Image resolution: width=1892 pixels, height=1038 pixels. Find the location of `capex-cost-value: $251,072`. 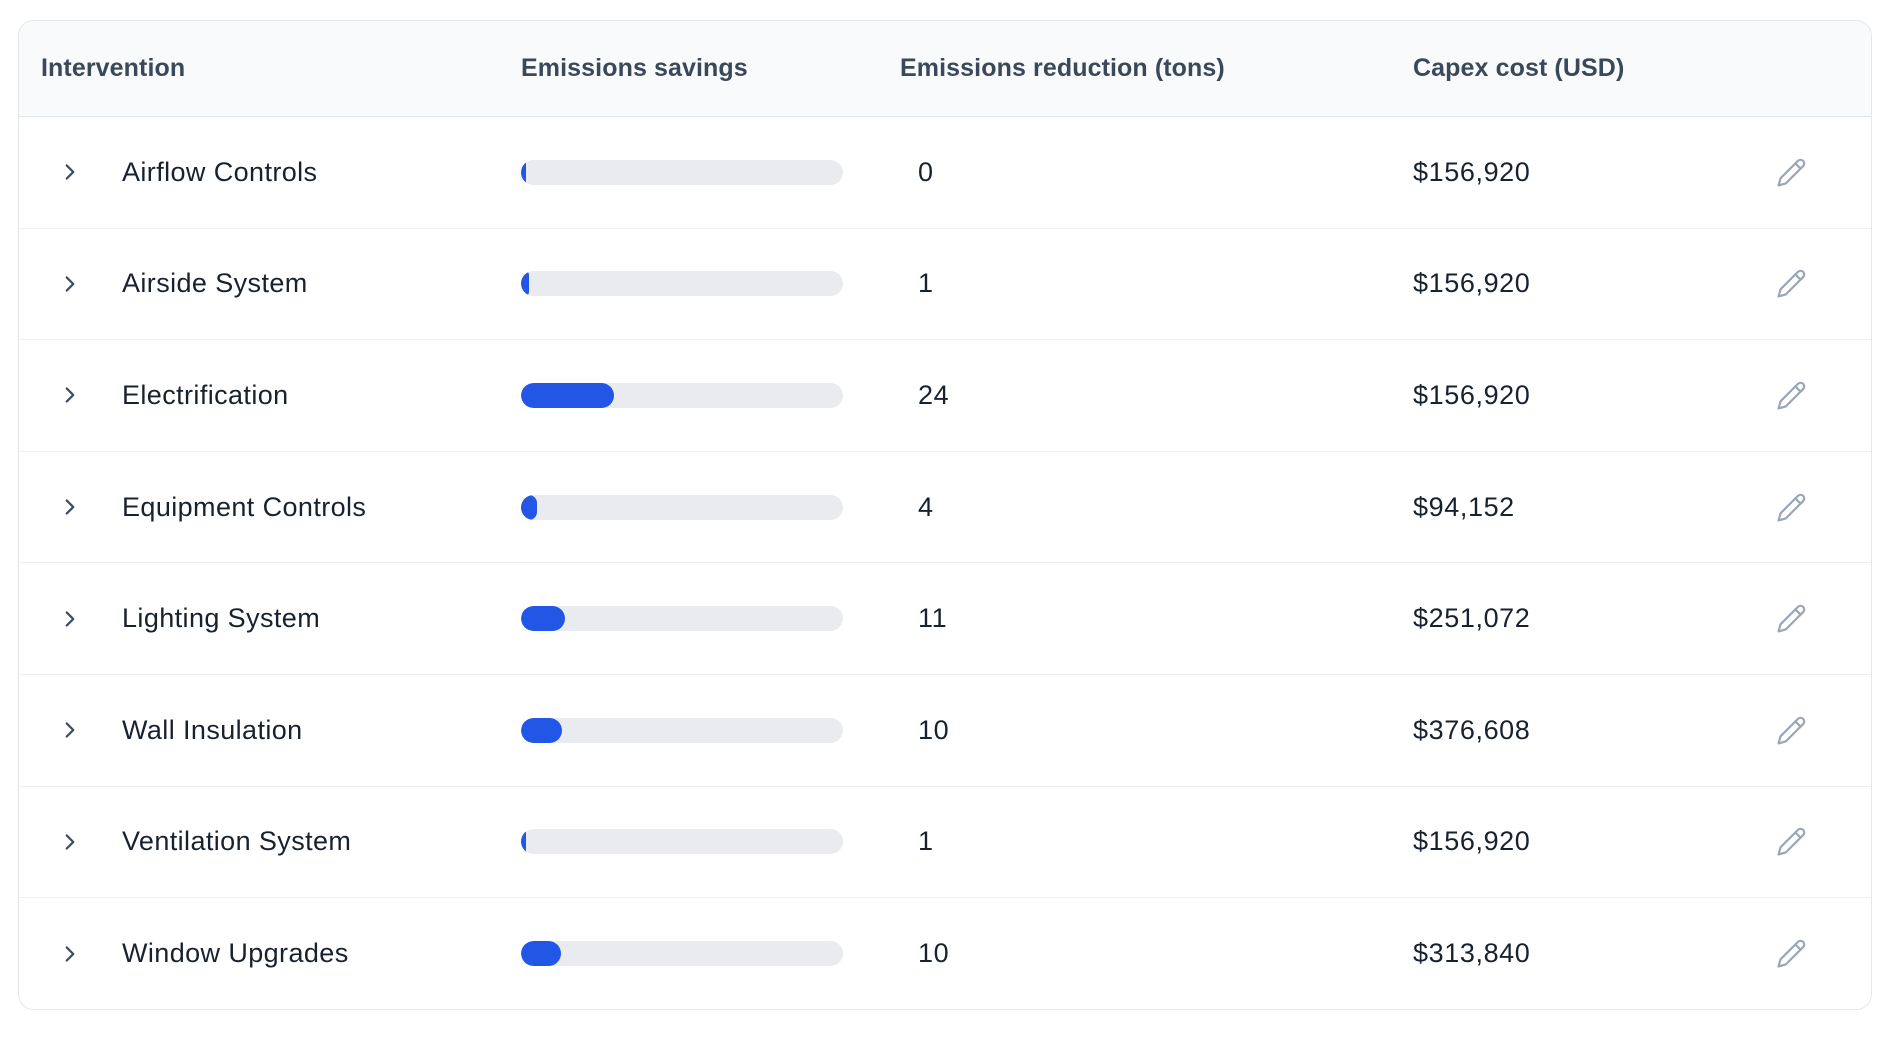

capex-cost-value: $251,072 is located at coordinates (1472, 618).